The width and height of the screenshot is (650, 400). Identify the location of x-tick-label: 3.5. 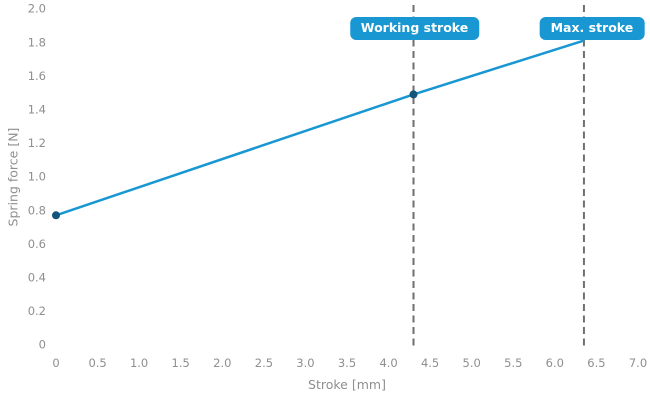
(347, 363).